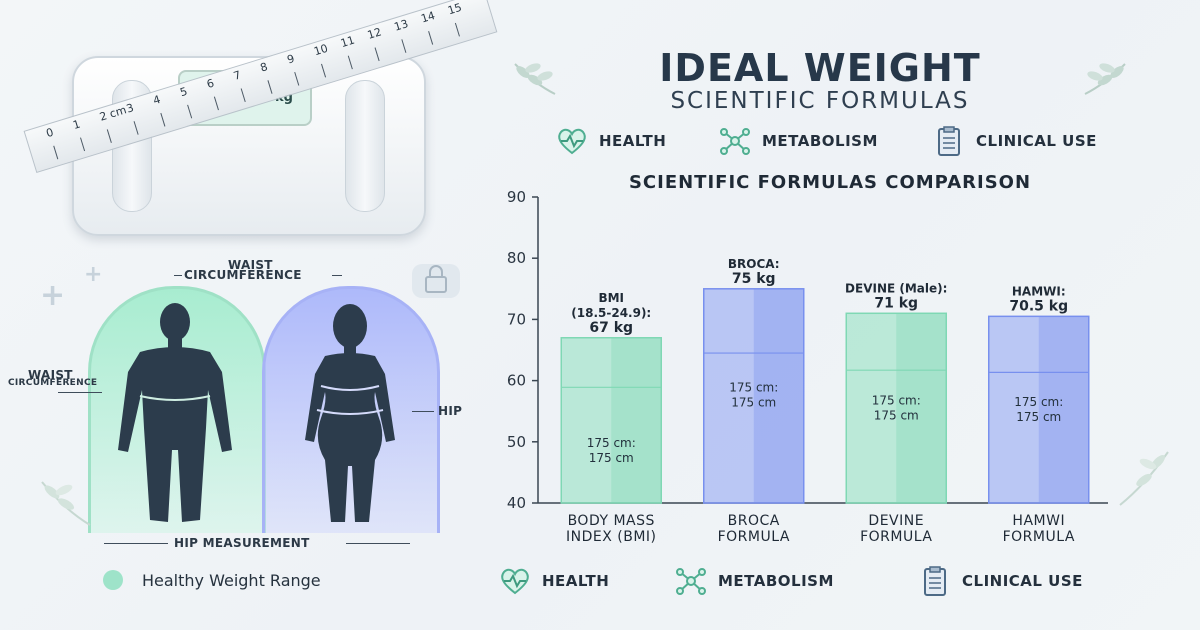  Describe the element at coordinates (374, 33) in the screenshot. I see `tape-number: 12` at that location.